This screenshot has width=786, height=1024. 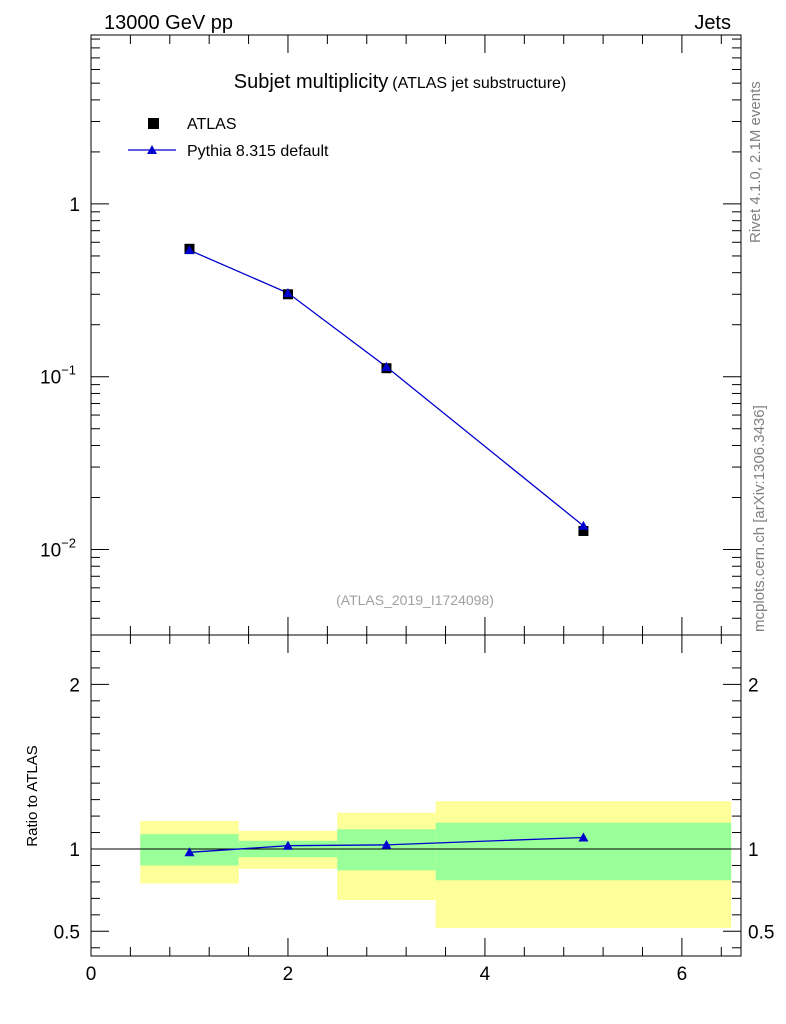 I want to click on ratio-y-tick-labels-right: 0.5 1 2, so click(x=761, y=809).